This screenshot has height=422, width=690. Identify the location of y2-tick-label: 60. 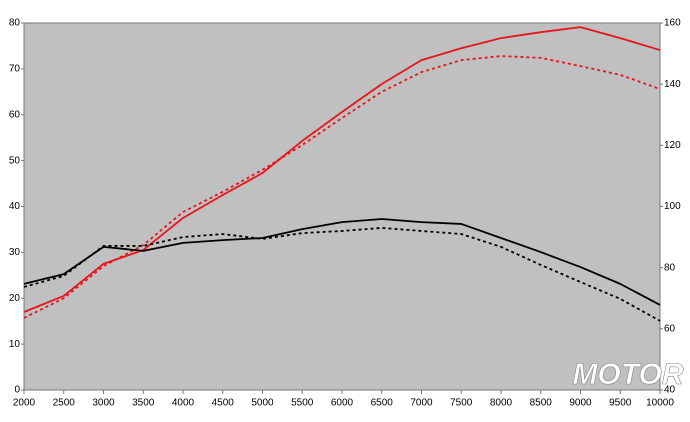
(670, 328).